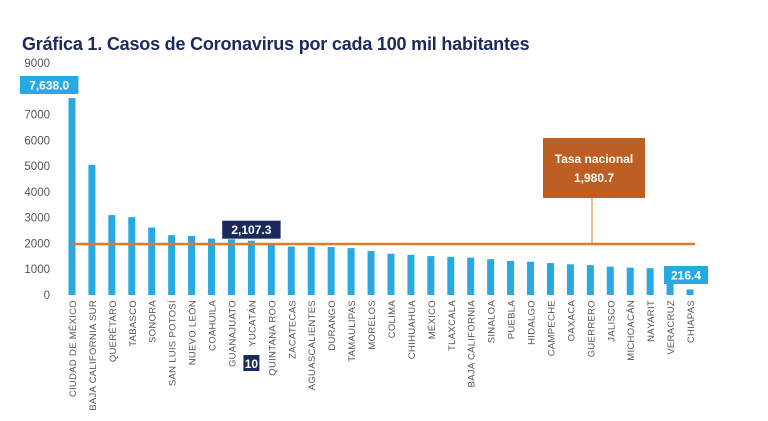 This screenshot has width=768, height=421. What do you see at coordinates (492, 322) in the screenshot?
I see `x-tick-label: SINALOA` at bounding box center [492, 322].